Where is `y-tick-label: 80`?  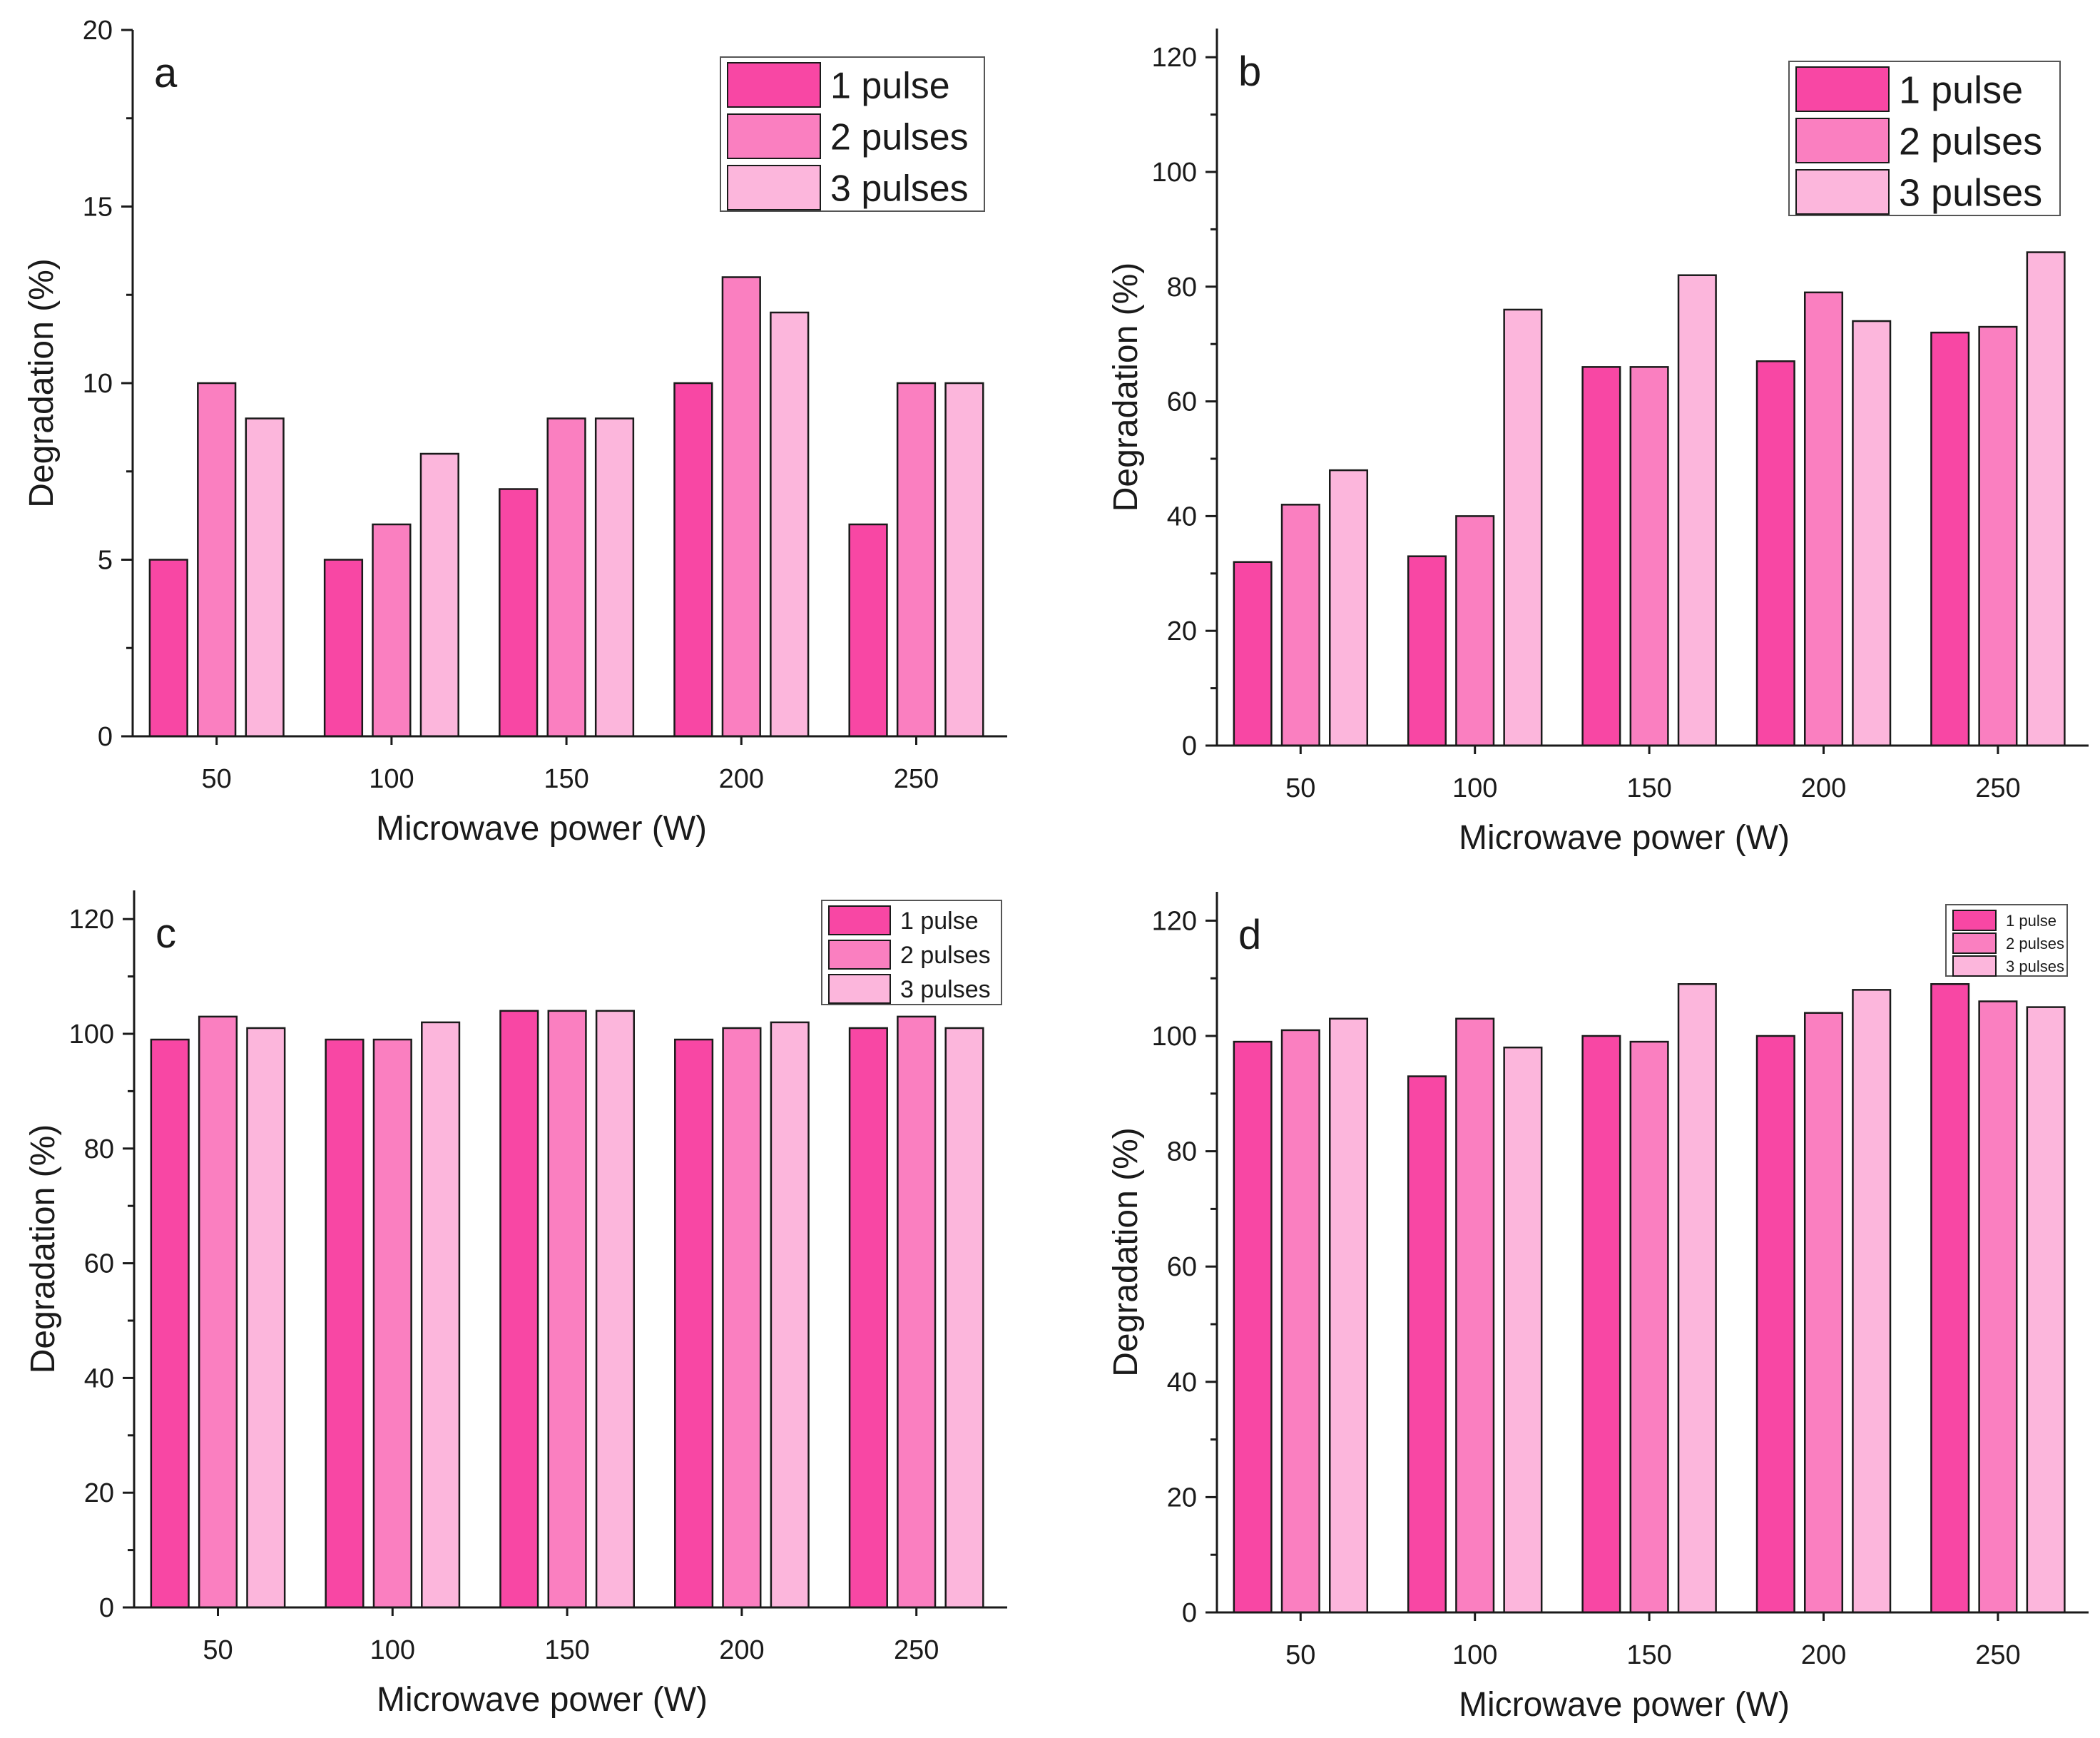 y-tick-label: 80 is located at coordinates (99, 1149).